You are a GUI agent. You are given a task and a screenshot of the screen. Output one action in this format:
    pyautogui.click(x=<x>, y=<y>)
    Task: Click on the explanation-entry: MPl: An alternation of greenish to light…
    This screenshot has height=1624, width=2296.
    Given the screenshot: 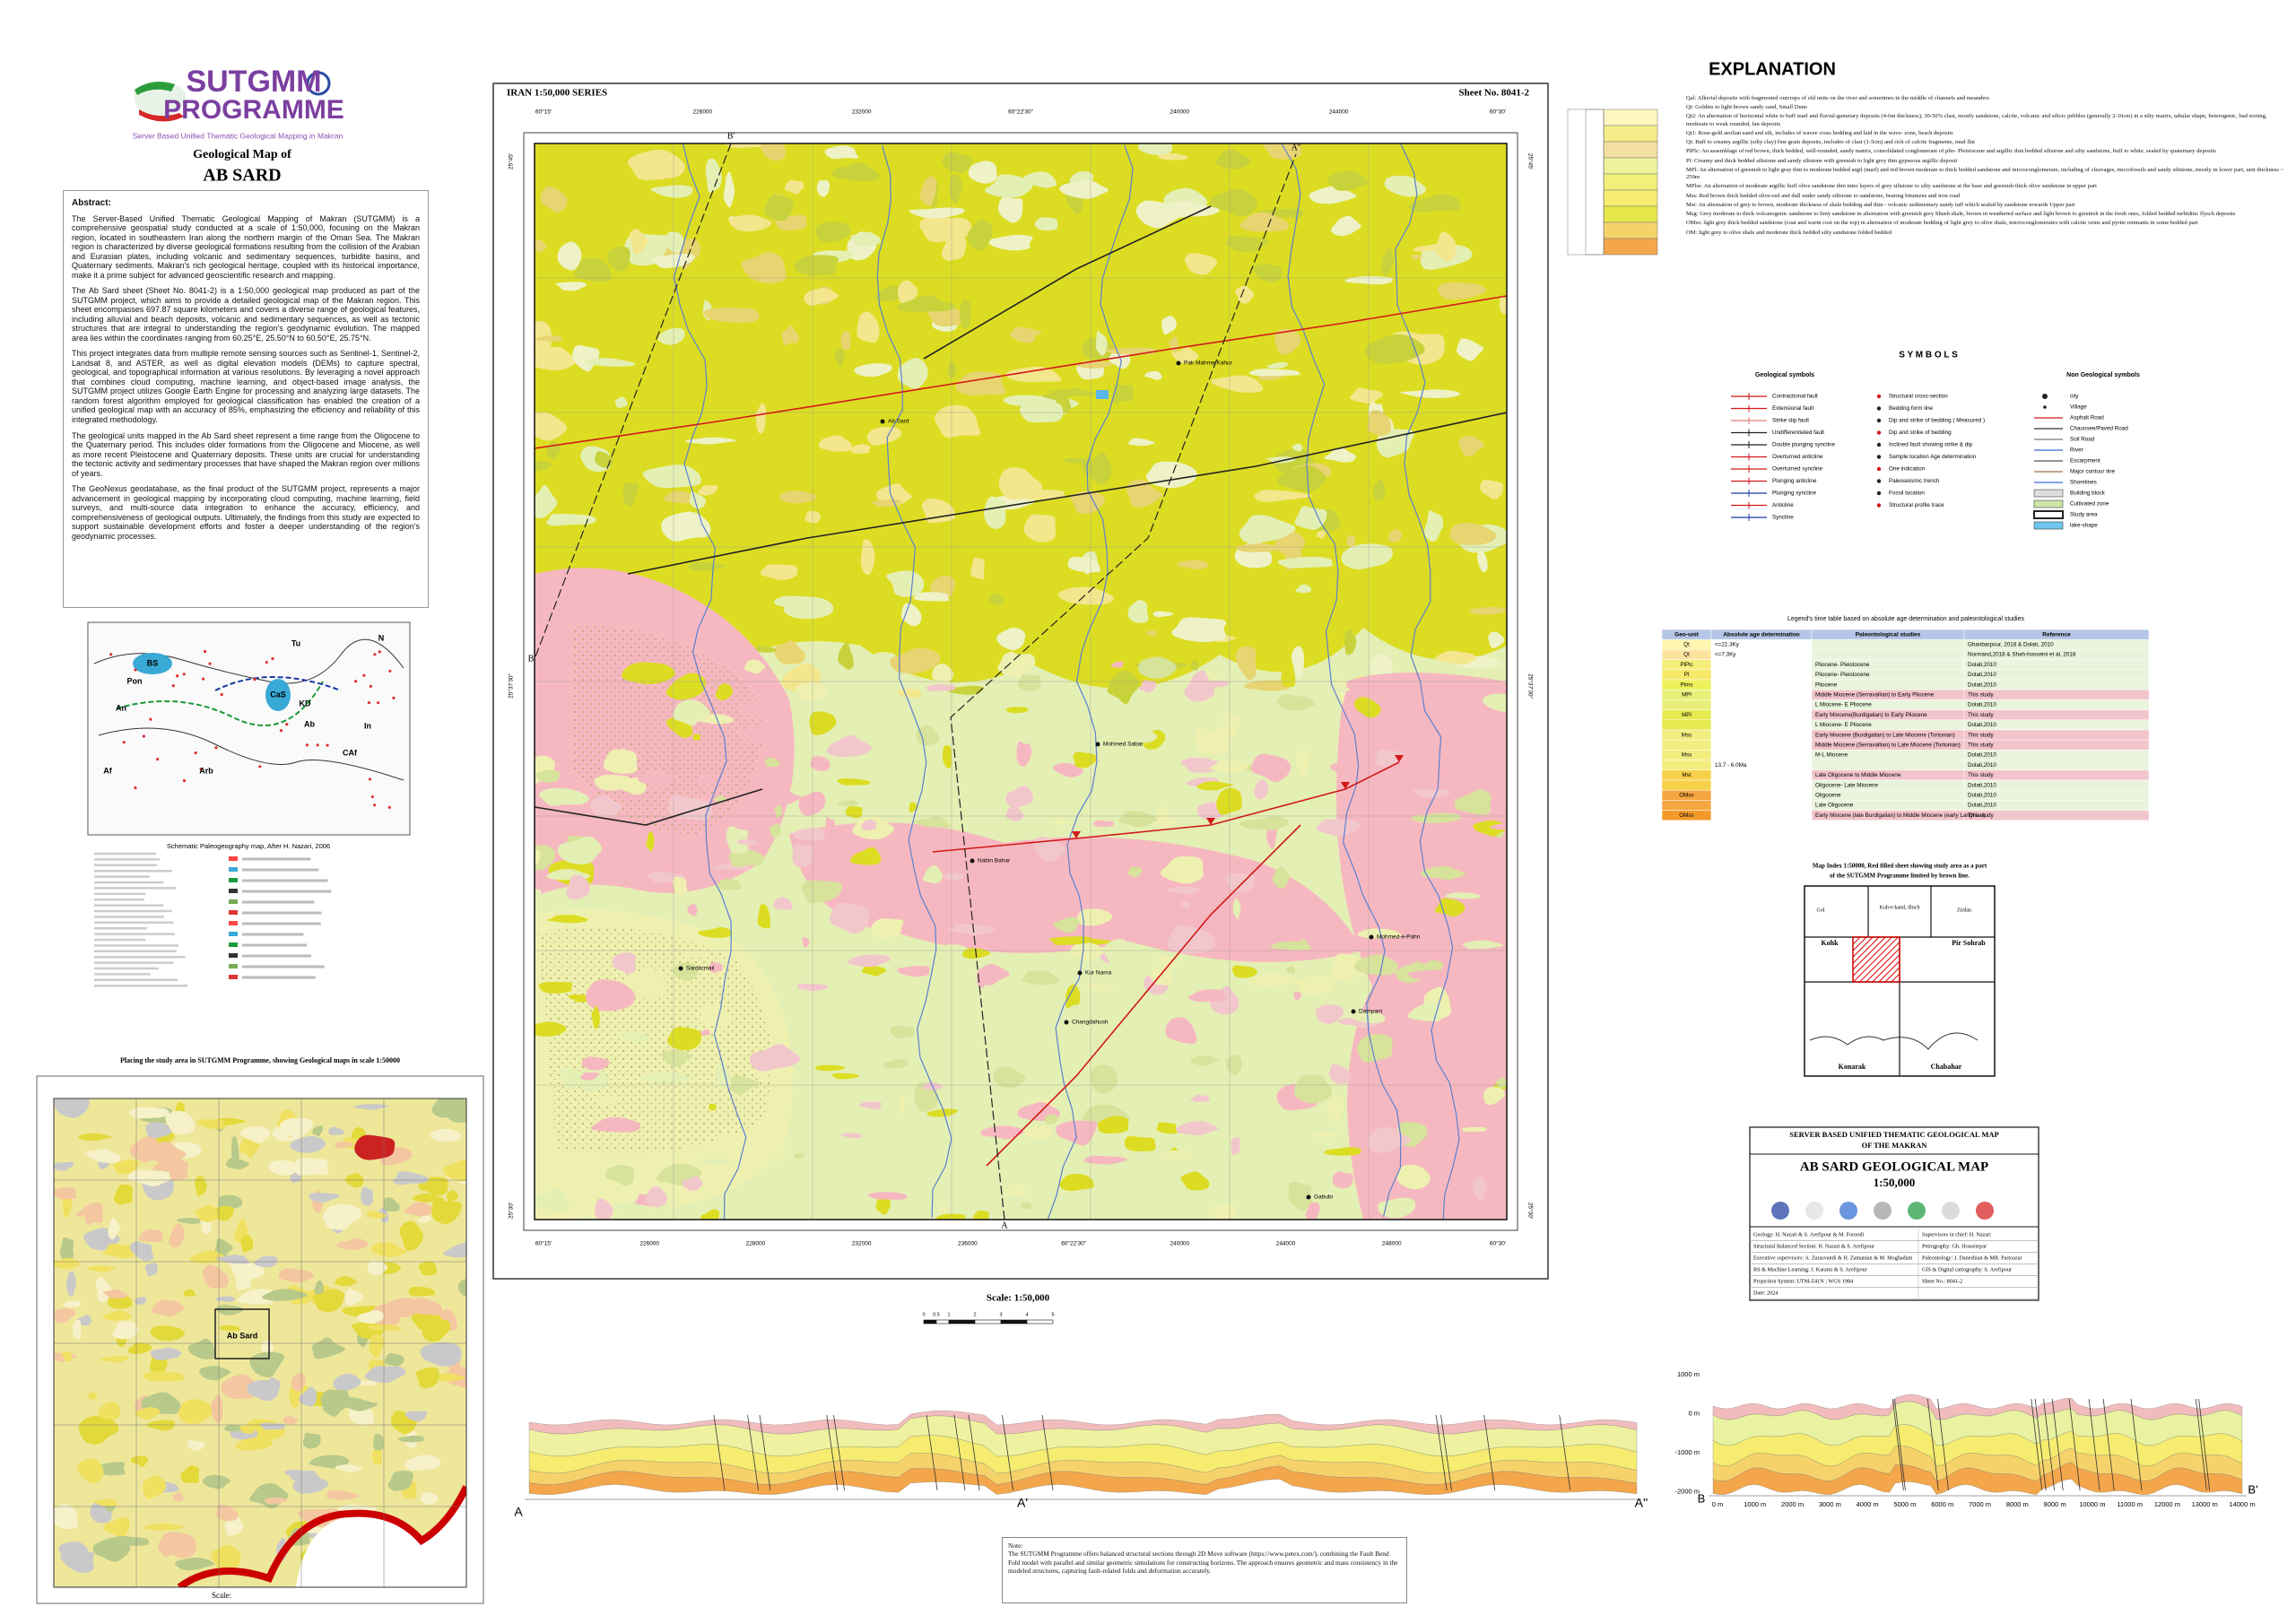 What is the action you would take?
    pyautogui.click(x=1985, y=173)
    